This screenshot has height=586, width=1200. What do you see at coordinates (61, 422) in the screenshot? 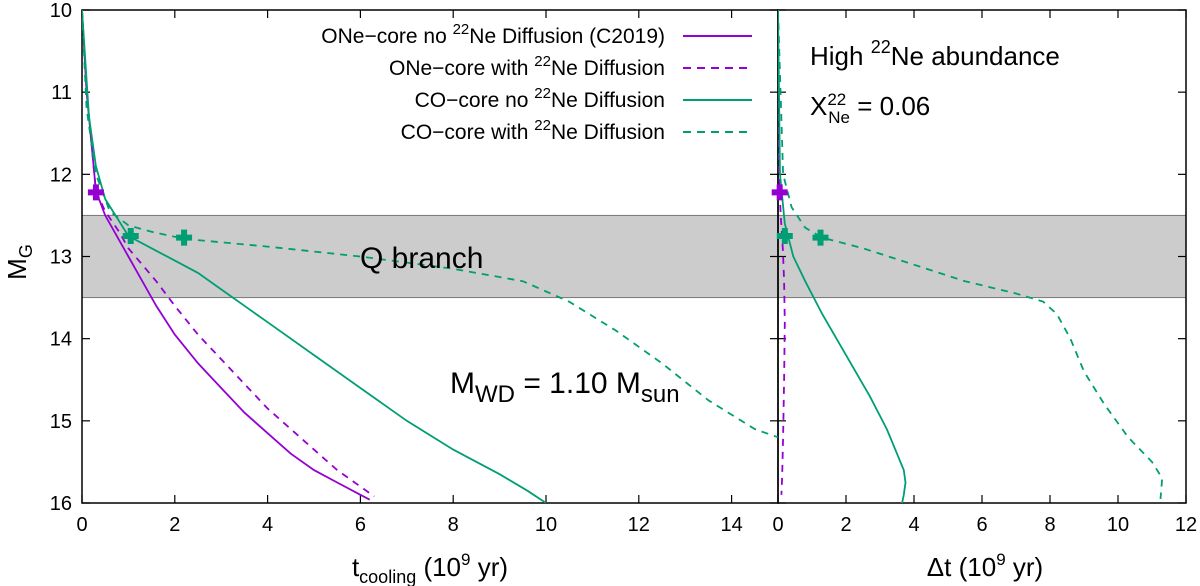
I see `y-tick-label: 15` at bounding box center [61, 422].